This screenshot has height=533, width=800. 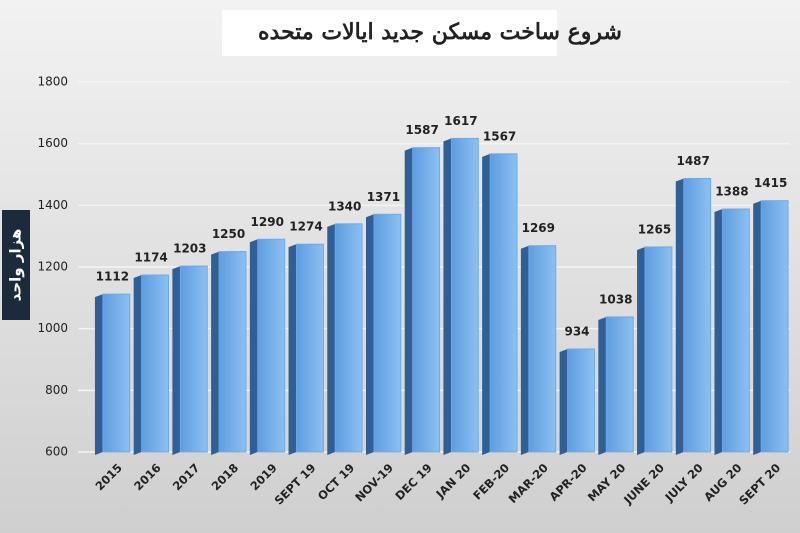 I want to click on y-label-box, so click(x=16, y=265).